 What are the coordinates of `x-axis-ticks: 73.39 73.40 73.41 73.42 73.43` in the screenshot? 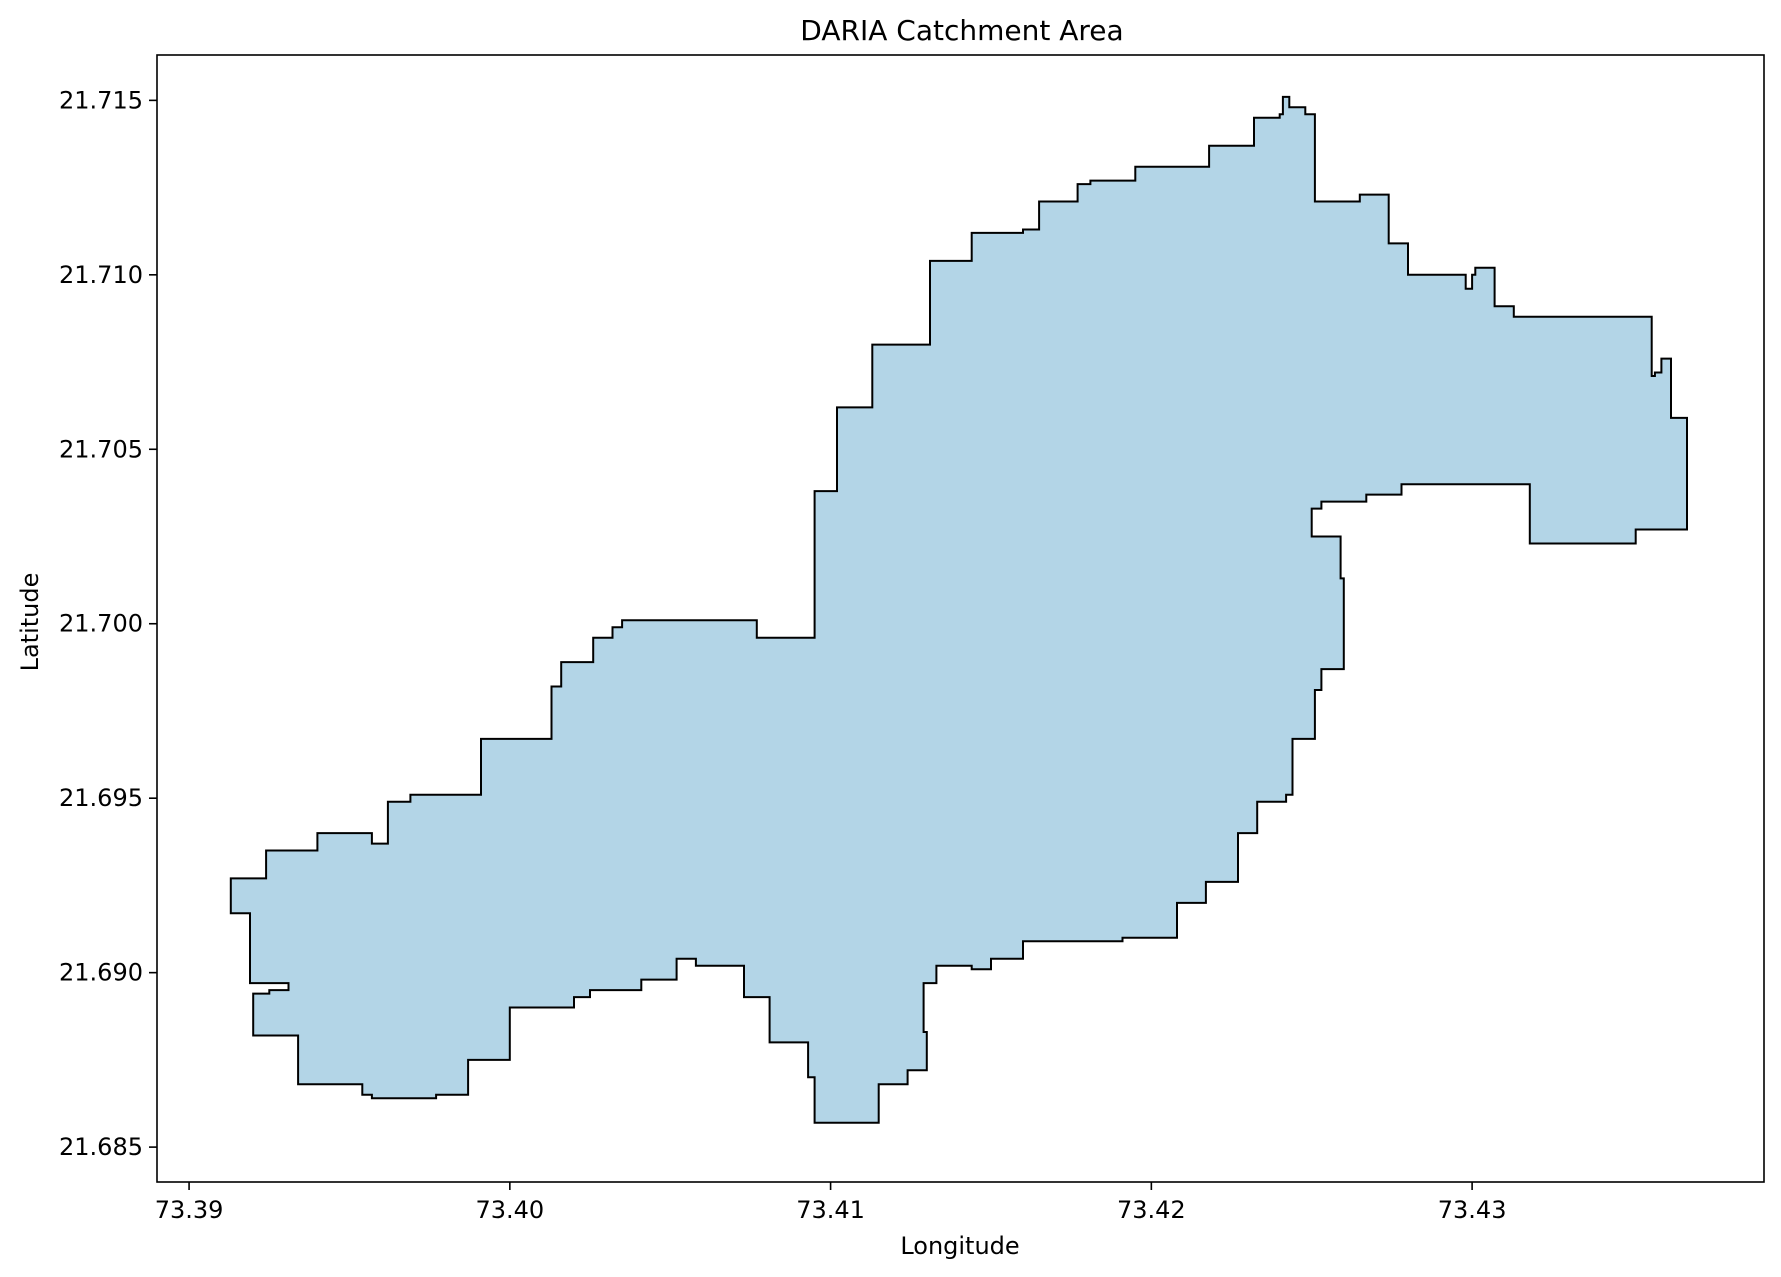 It's located at (831, 1203).